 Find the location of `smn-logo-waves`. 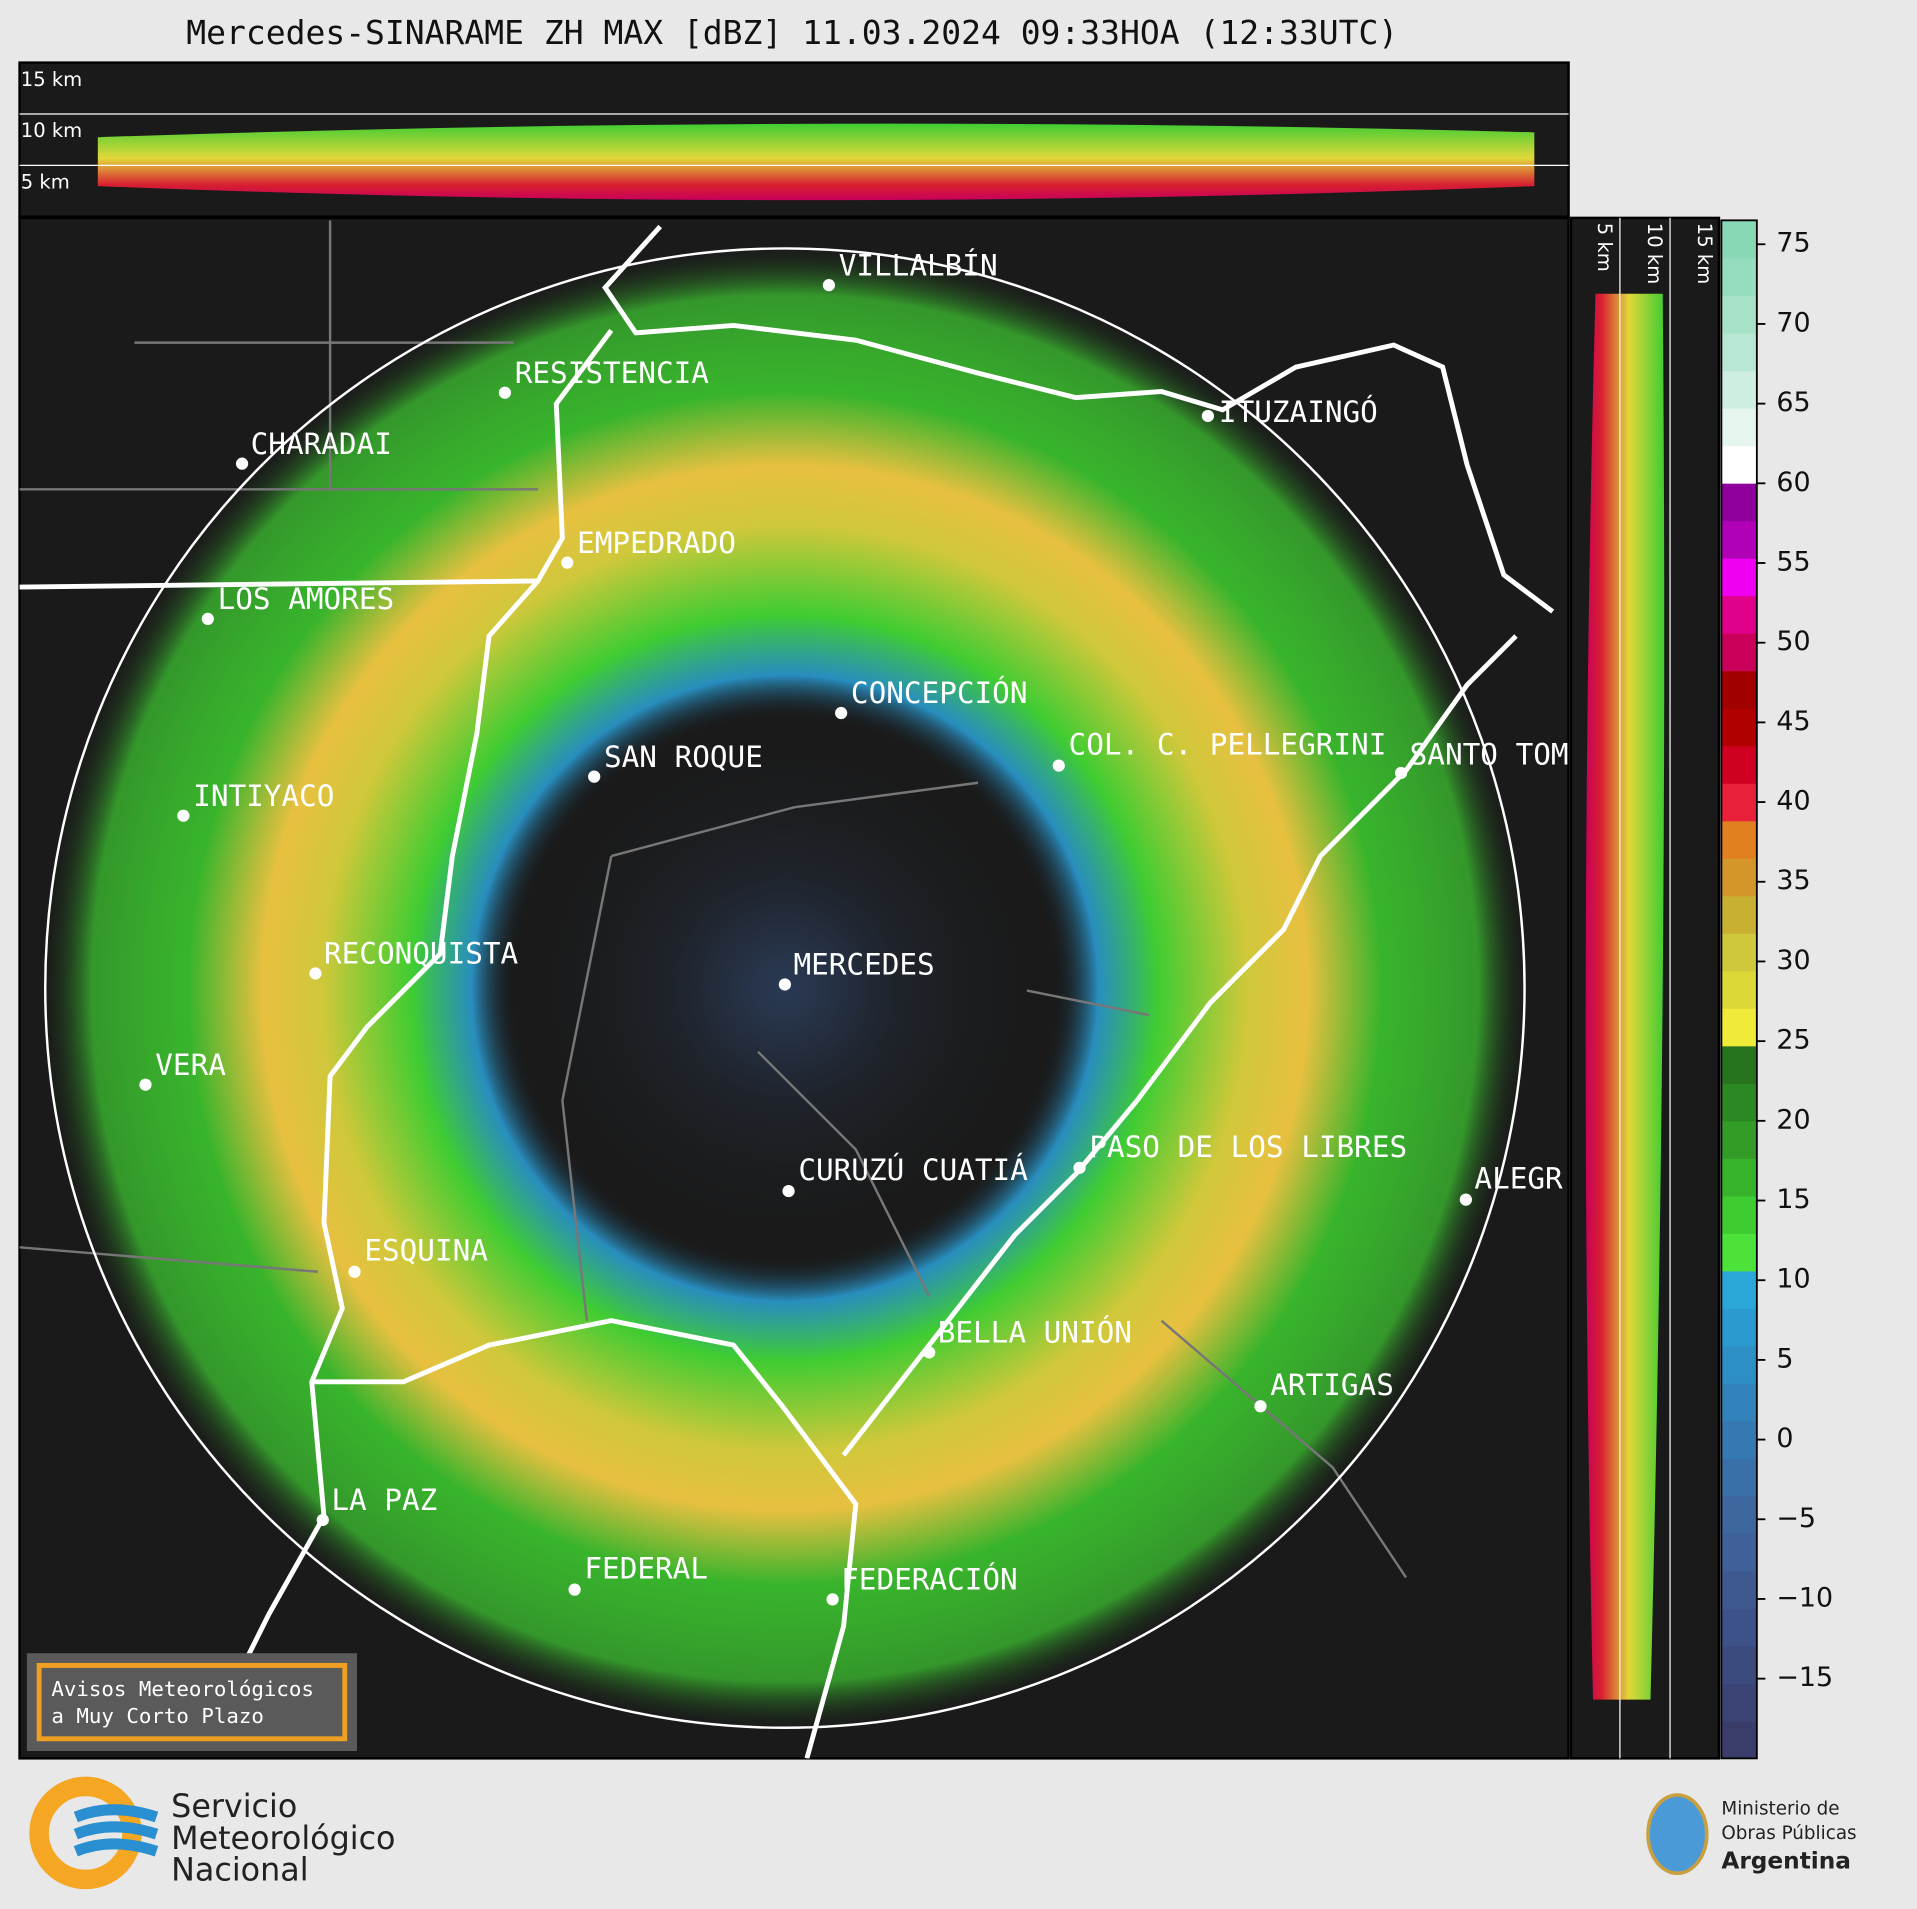

smn-logo-waves is located at coordinates (116, 1830).